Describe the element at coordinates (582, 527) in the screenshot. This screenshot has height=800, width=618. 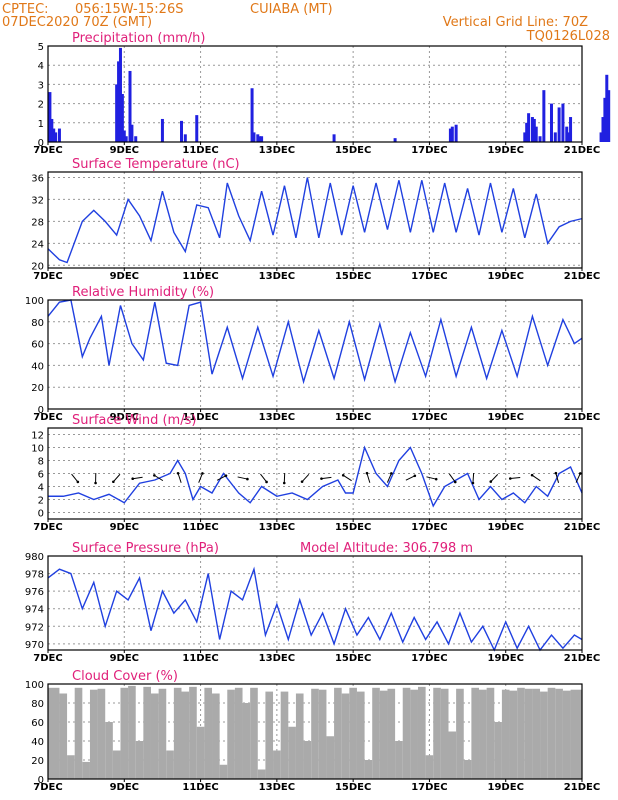
I see `wind-xtick-label: 21DEC` at that location.